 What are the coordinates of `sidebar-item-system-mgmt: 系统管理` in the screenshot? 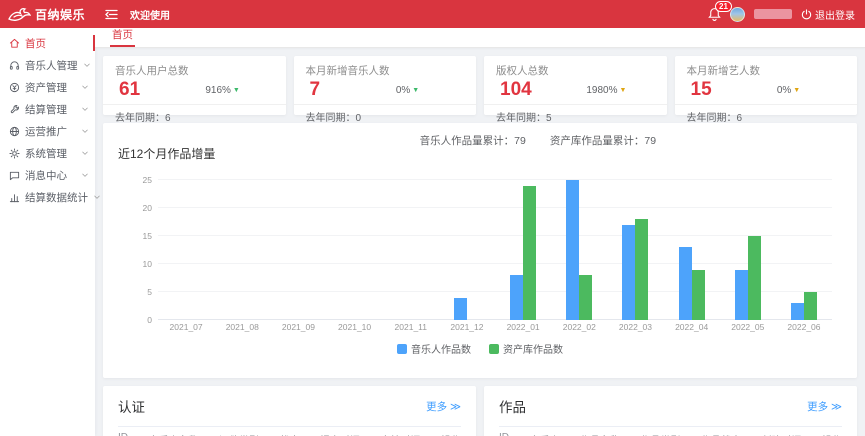 It's located at (47, 153).